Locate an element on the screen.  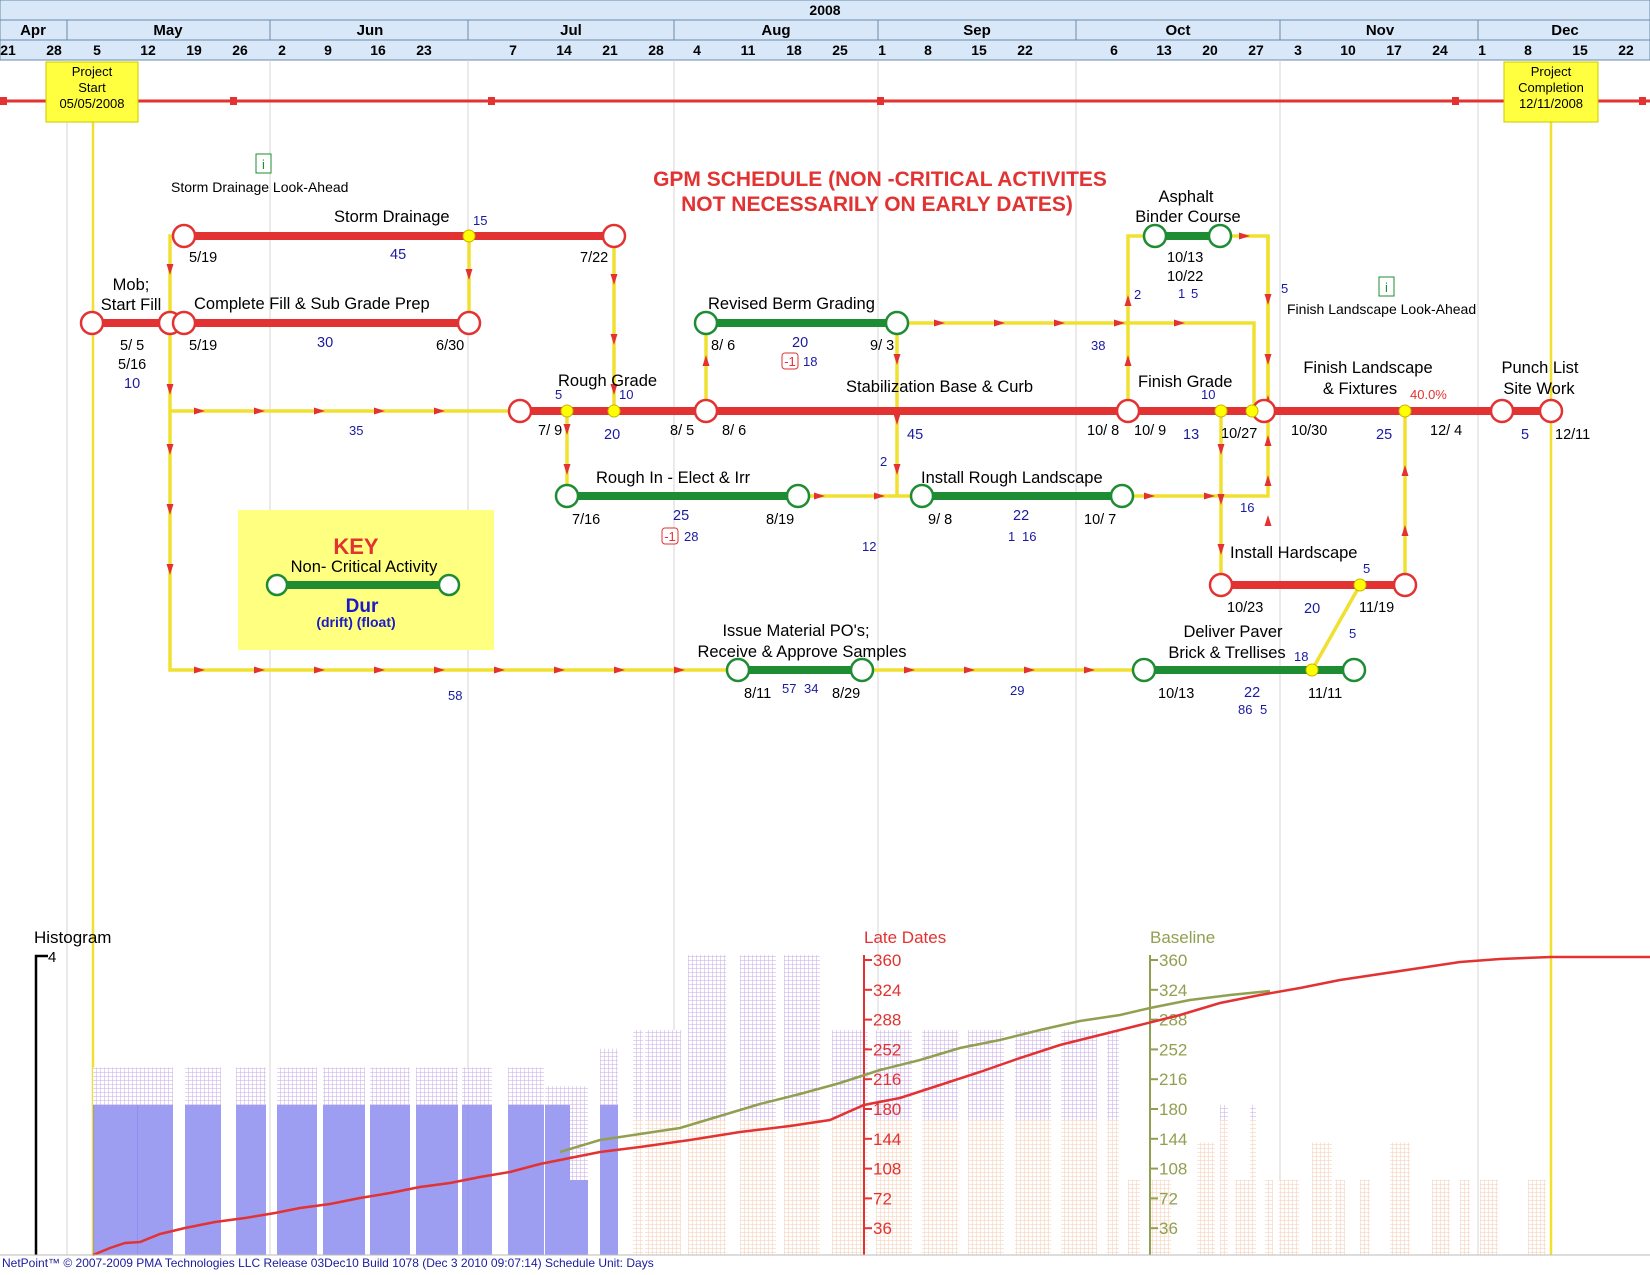
baseline-label: Baseline is located at coordinates (1182, 937).